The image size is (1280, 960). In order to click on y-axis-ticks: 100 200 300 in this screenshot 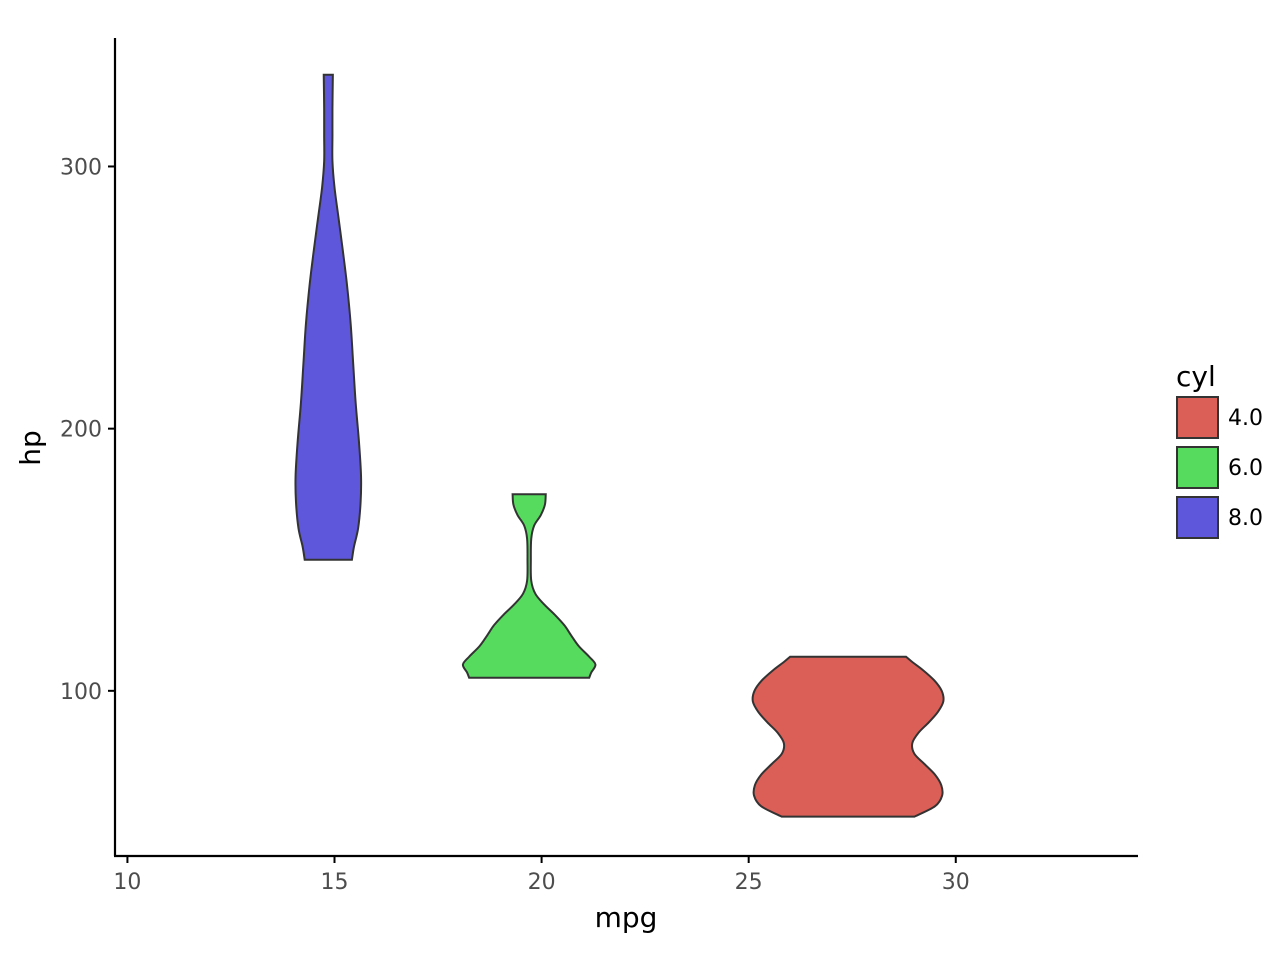, I will do `click(87, 430)`.